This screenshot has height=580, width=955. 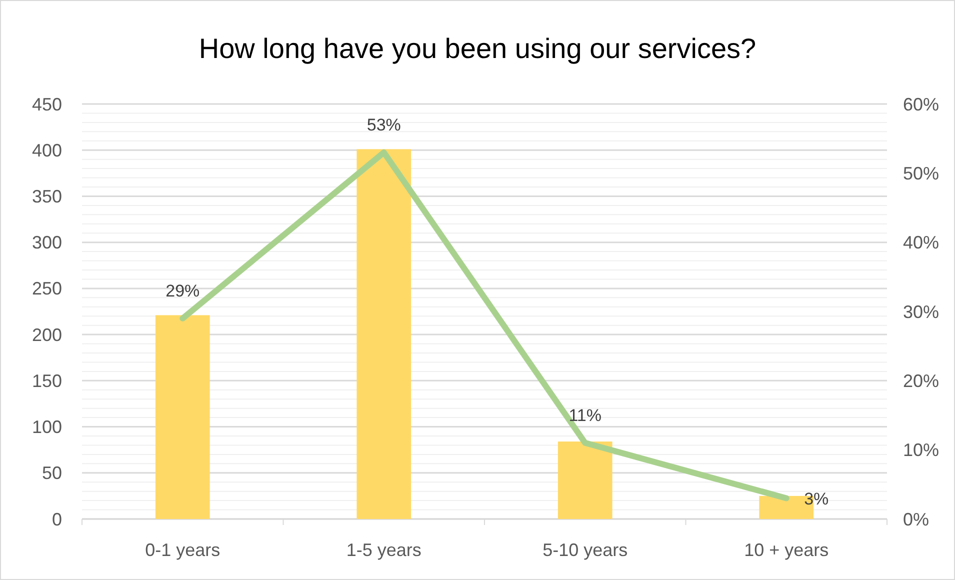 What do you see at coordinates (585, 550) in the screenshot?
I see `x-tick-label: 5-10 years` at bounding box center [585, 550].